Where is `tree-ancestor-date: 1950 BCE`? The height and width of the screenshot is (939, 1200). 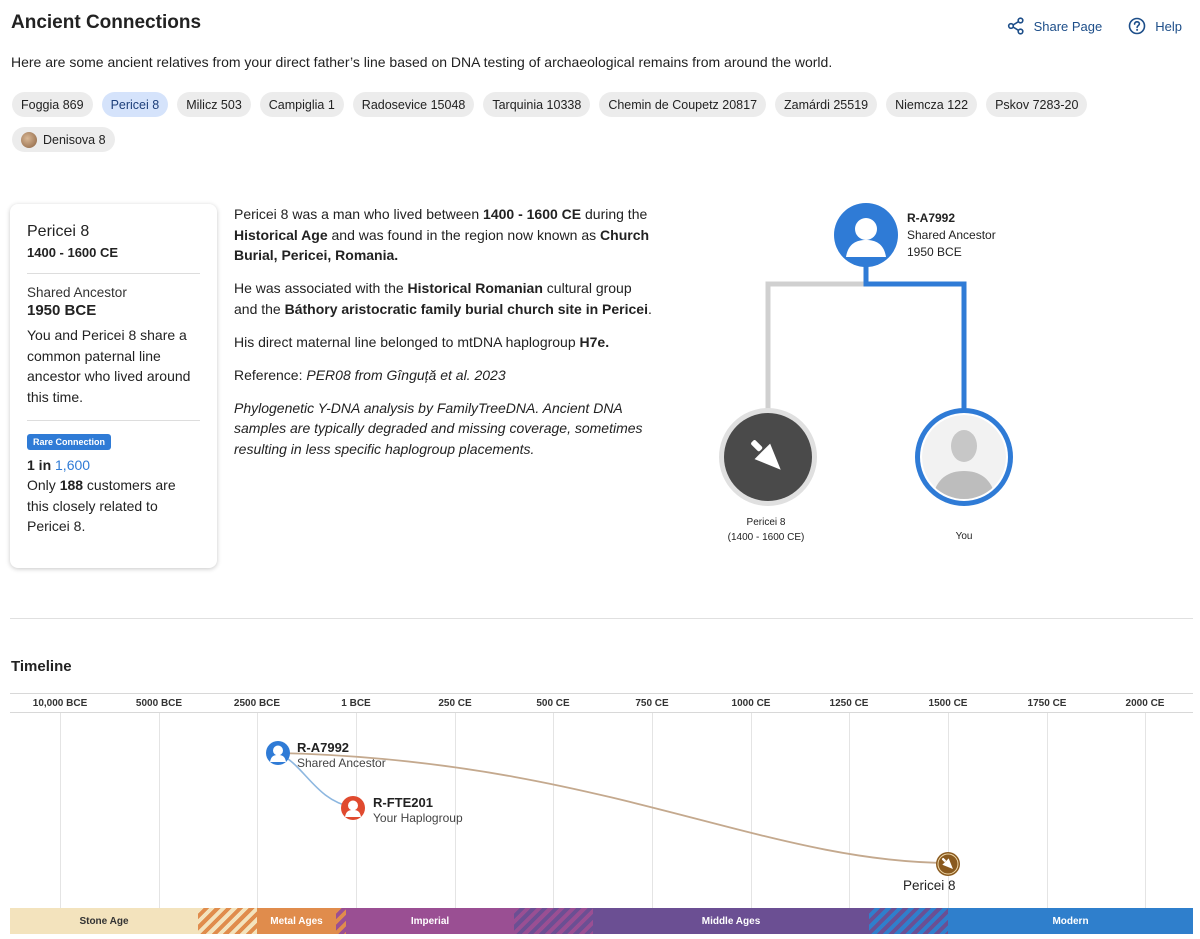
tree-ancestor-date: 1950 BCE is located at coordinates (934, 252).